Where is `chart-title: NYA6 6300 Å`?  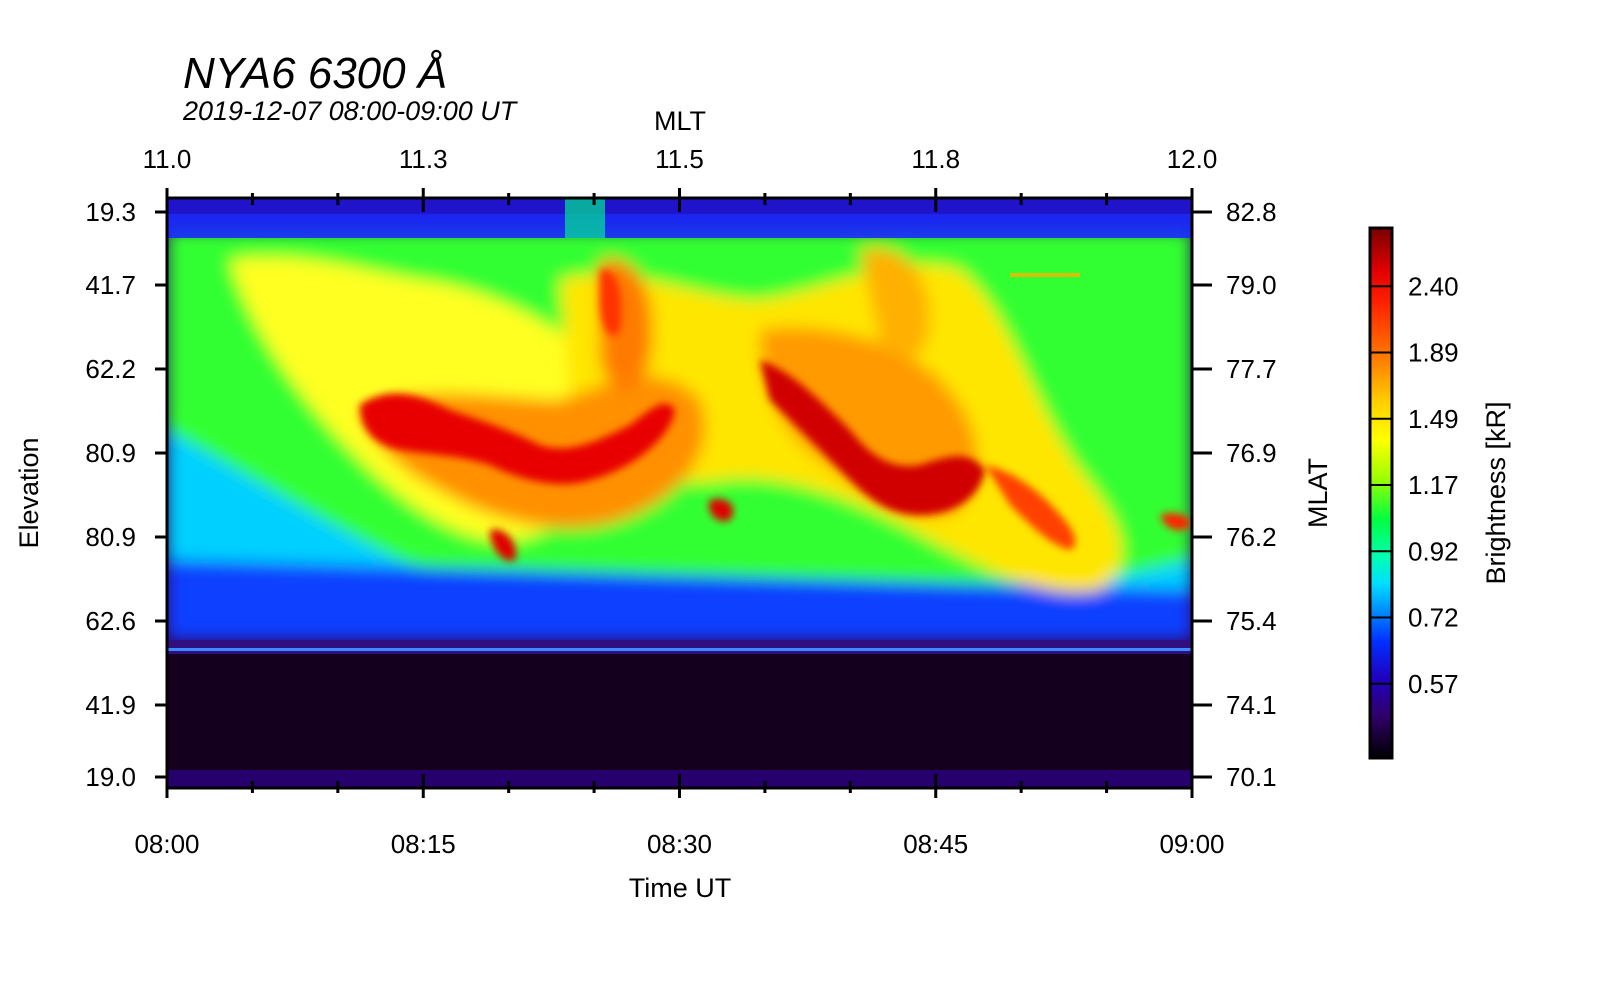
chart-title: NYA6 6300 Å is located at coordinates (315, 73).